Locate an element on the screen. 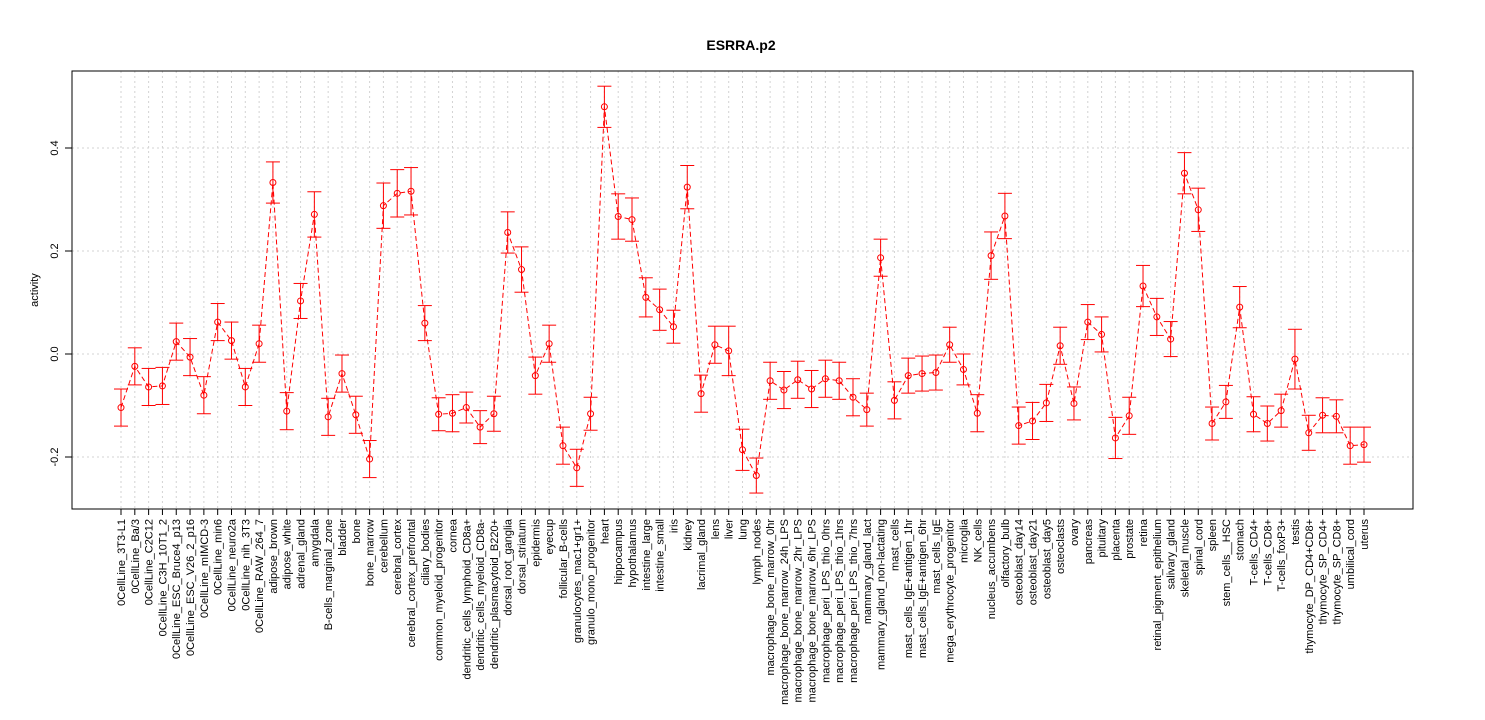 The image size is (1485, 720). x-tick-label: pituitary is located at coordinates (1103, 538).